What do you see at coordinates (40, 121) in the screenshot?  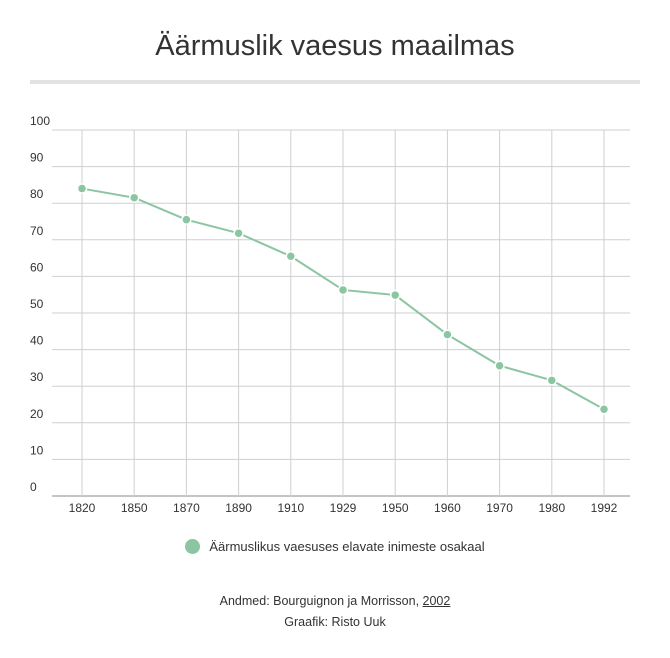 I see `y-tick-label: 100` at bounding box center [40, 121].